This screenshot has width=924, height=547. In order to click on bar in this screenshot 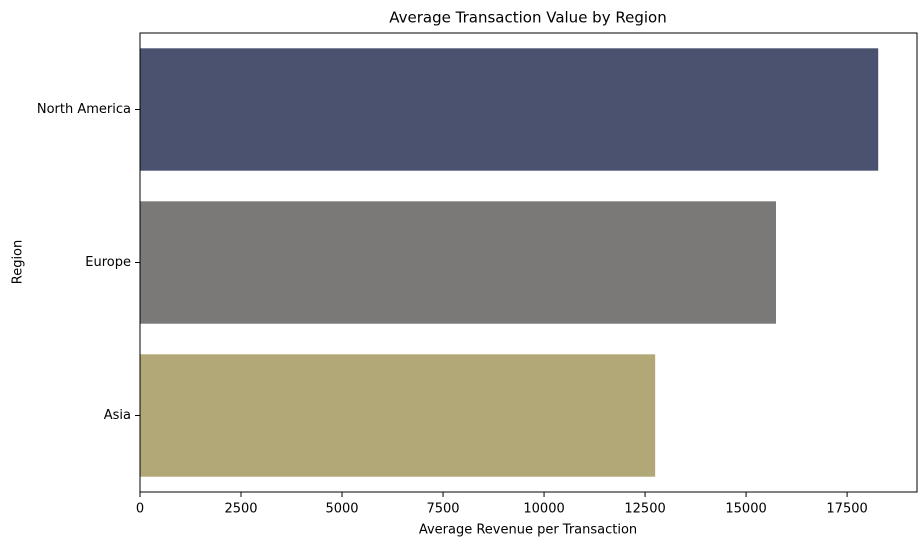, I will do `click(398, 415)`.